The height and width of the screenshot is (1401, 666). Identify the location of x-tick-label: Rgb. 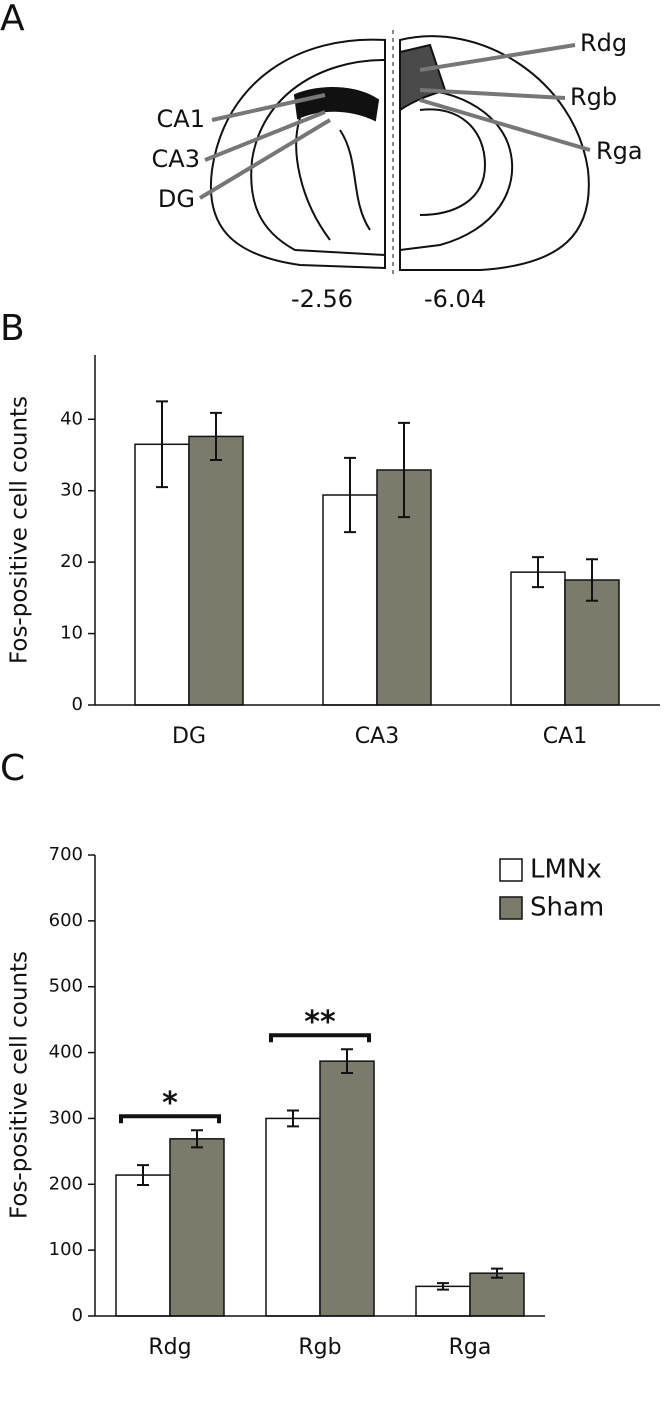
(319, 1347).